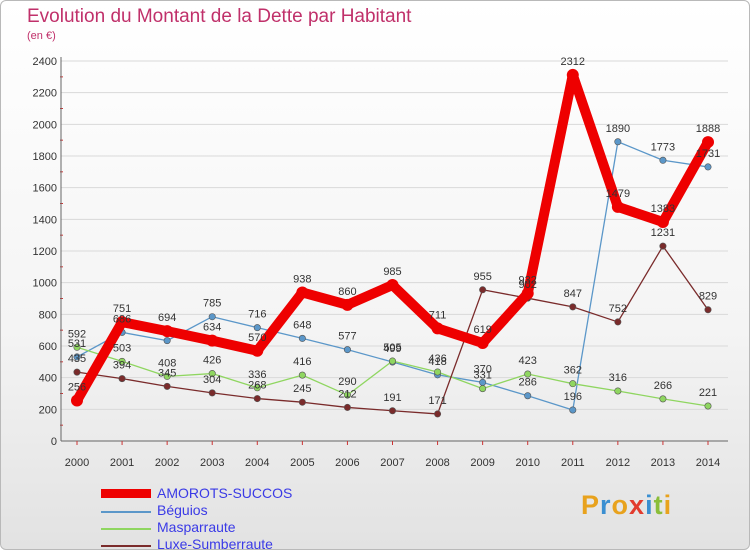  What do you see at coordinates (77, 334) in the screenshot?
I see `data-label: 592` at bounding box center [77, 334].